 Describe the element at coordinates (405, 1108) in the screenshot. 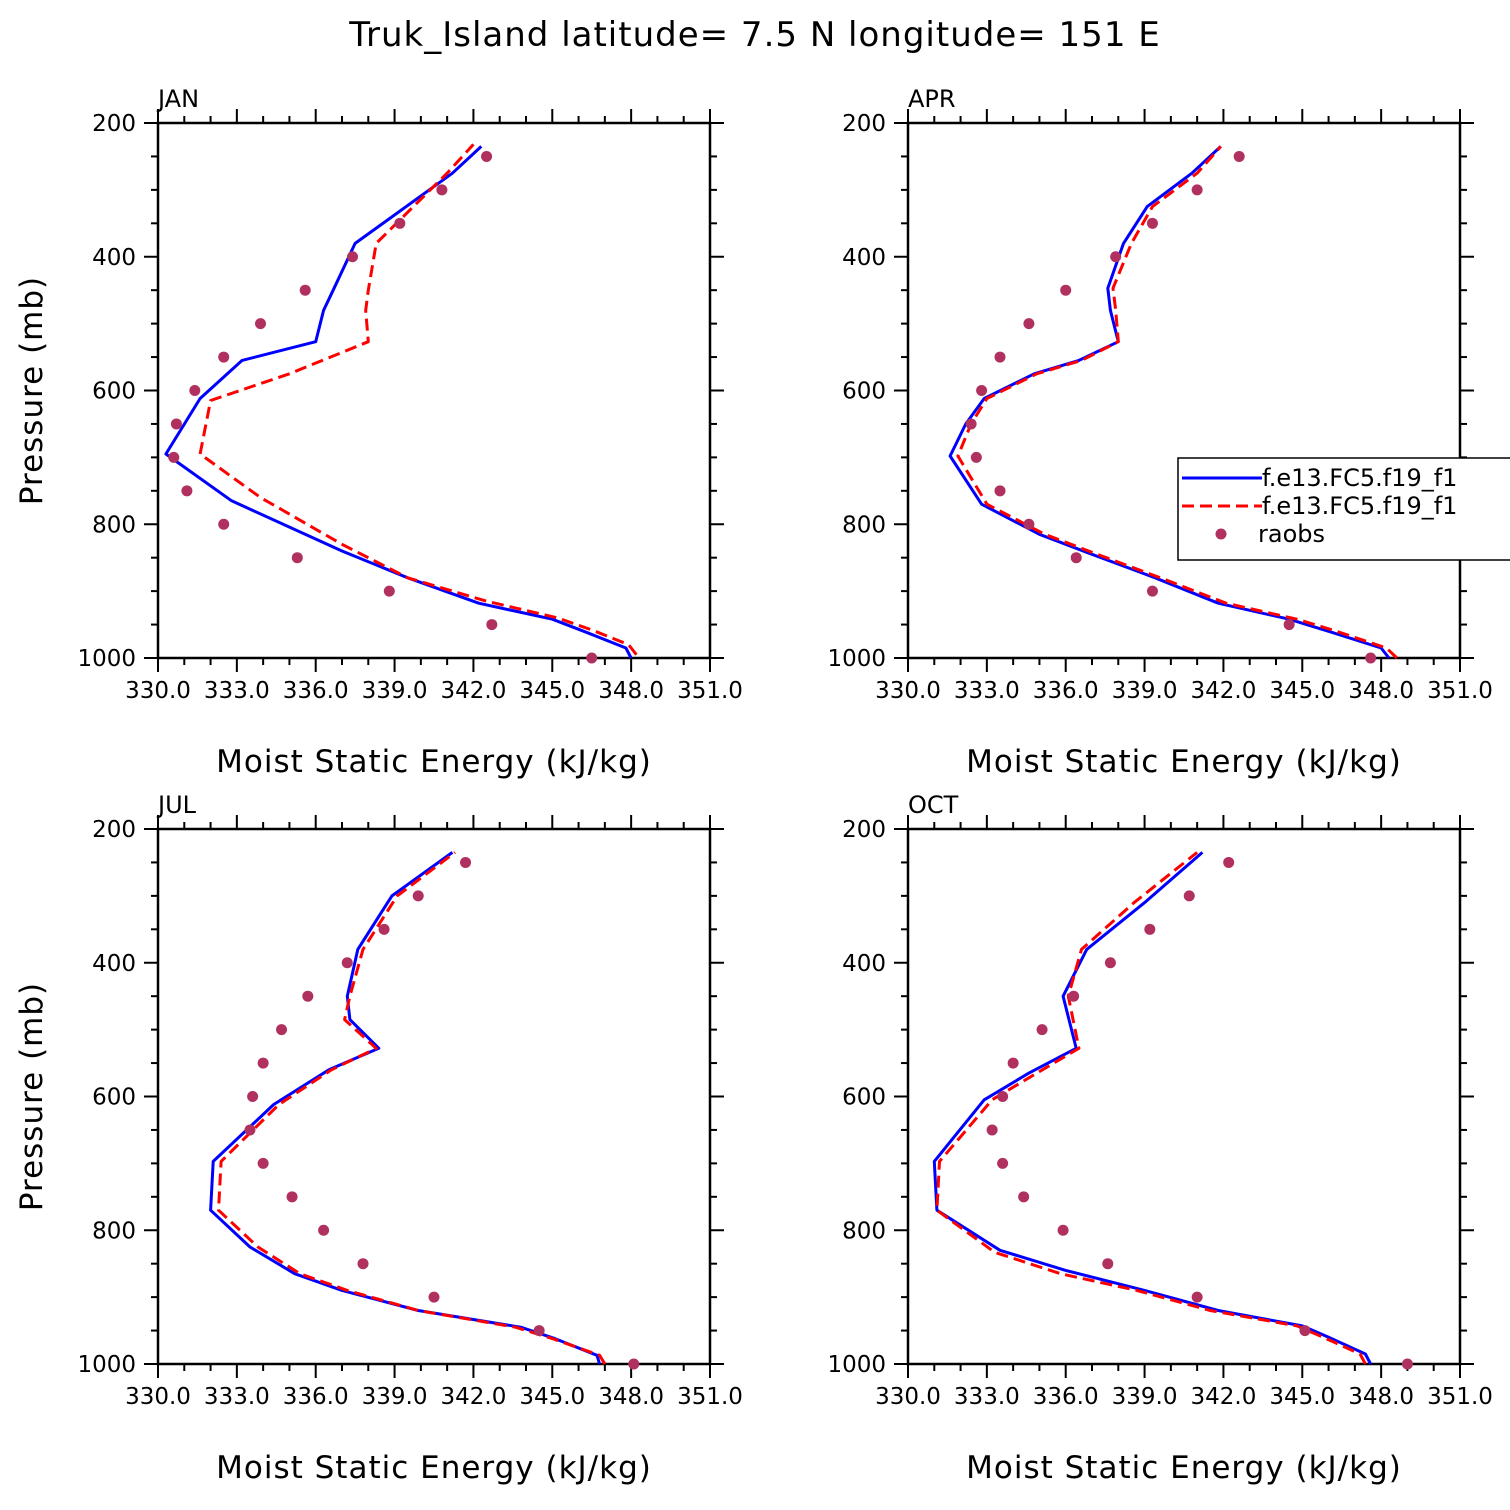

I see `series-line-solid` at that location.